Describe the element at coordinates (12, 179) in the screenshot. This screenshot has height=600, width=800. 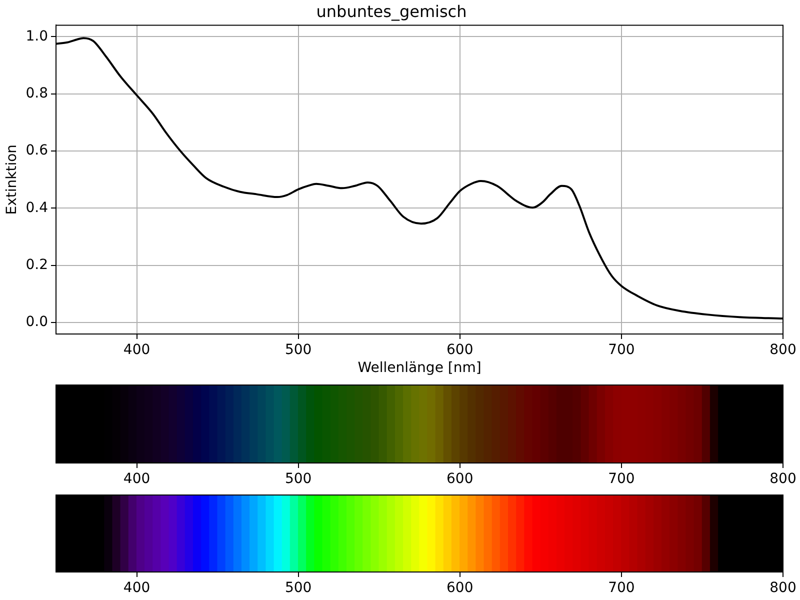
I see `y-axis-title: Extinktion` at that location.